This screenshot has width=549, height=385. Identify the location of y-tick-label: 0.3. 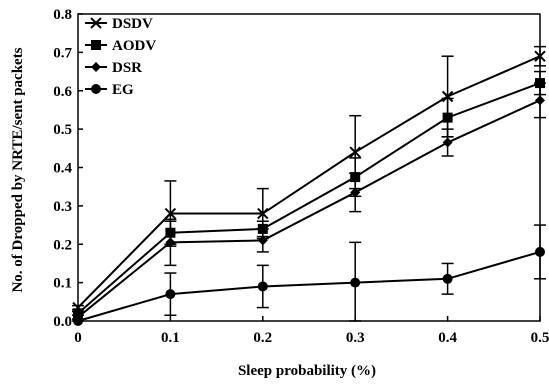
(62, 207).